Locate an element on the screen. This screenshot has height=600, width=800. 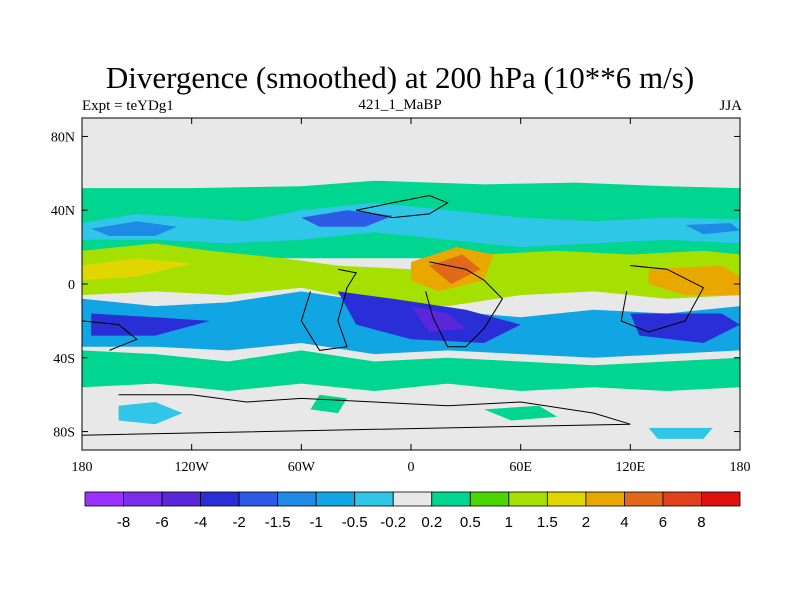
colorbar-label: 0.2 is located at coordinates (431, 522).